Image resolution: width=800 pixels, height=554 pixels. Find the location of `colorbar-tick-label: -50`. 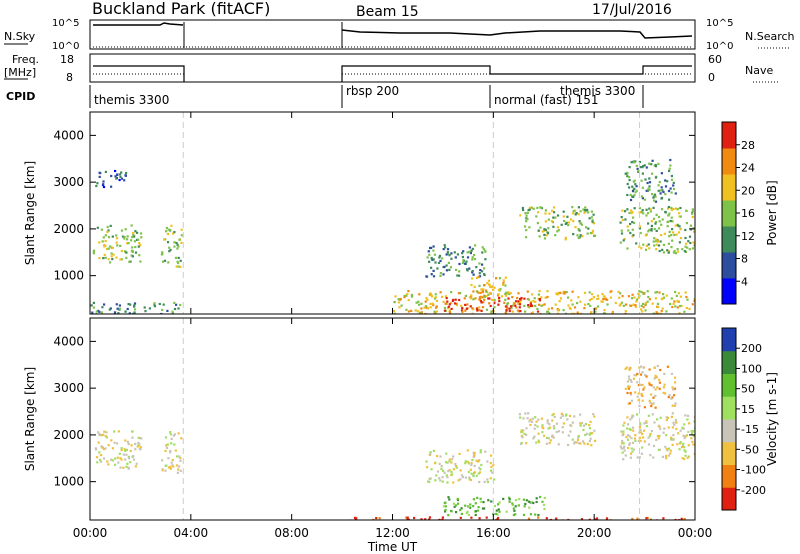

colorbar-tick-label: -50 is located at coordinates (750, 449).